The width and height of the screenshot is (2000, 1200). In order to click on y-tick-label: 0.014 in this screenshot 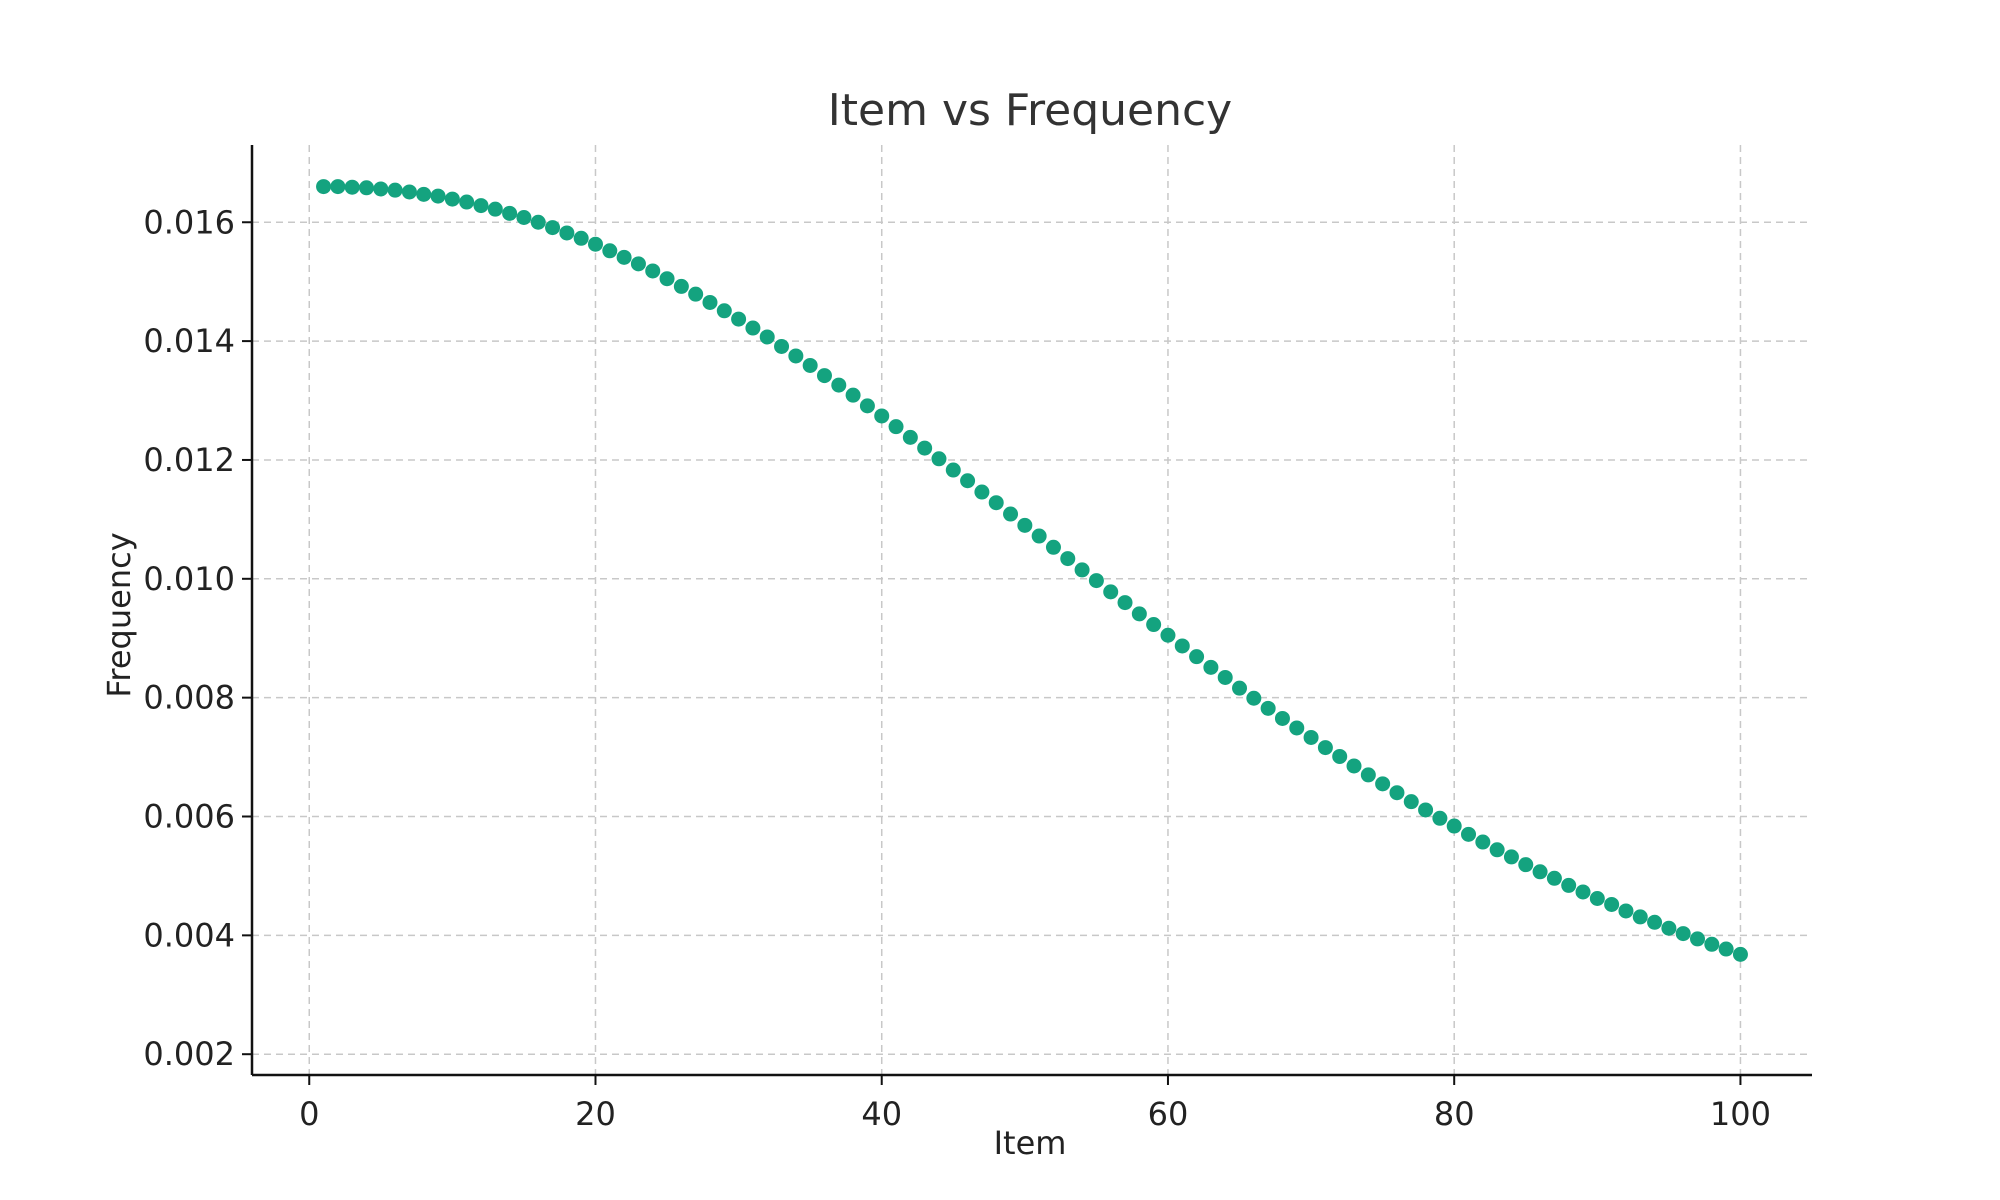, I will do `click(189, 341)`.